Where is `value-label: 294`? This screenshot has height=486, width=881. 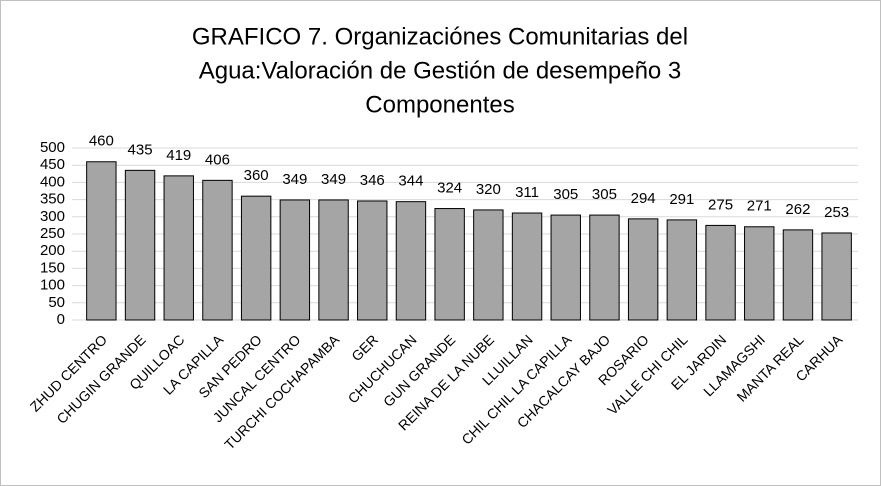 value-label: 294 is located at coordinates (643, 198).